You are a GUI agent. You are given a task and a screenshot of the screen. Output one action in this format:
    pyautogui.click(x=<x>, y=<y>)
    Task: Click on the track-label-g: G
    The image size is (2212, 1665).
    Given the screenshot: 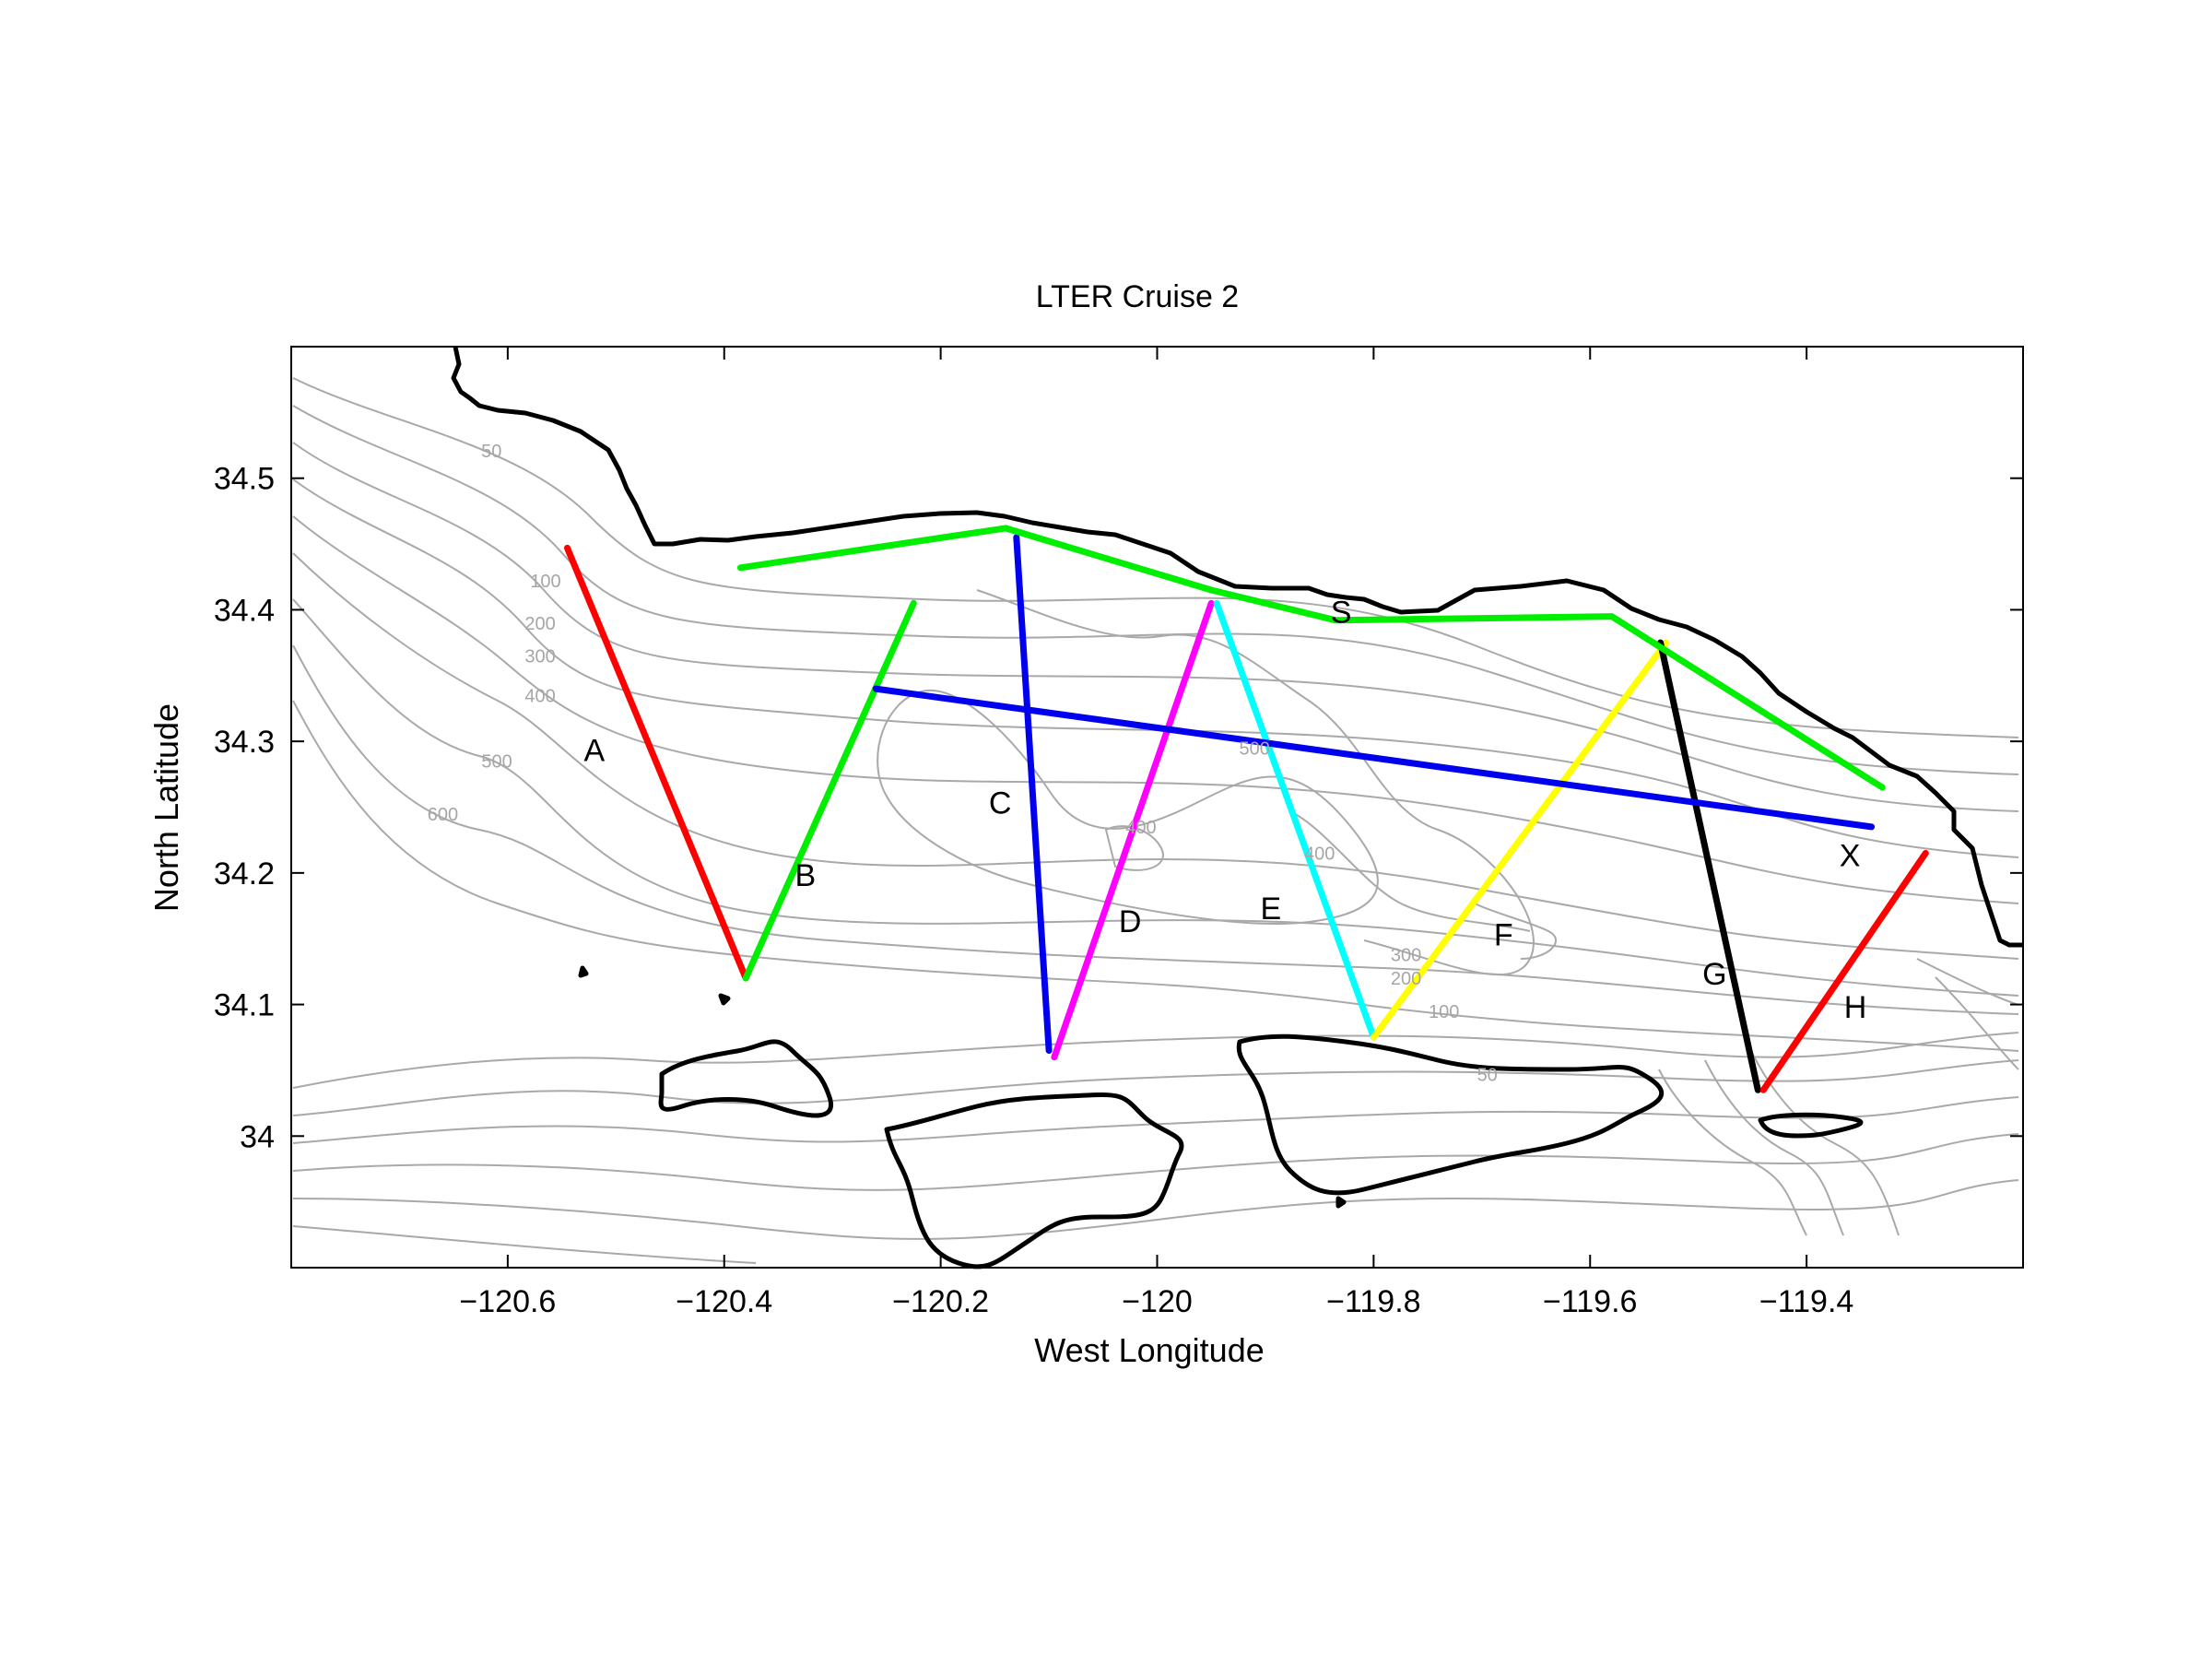 What is the action you would take?
    pyautogui.click(x=1714, y=975)
    